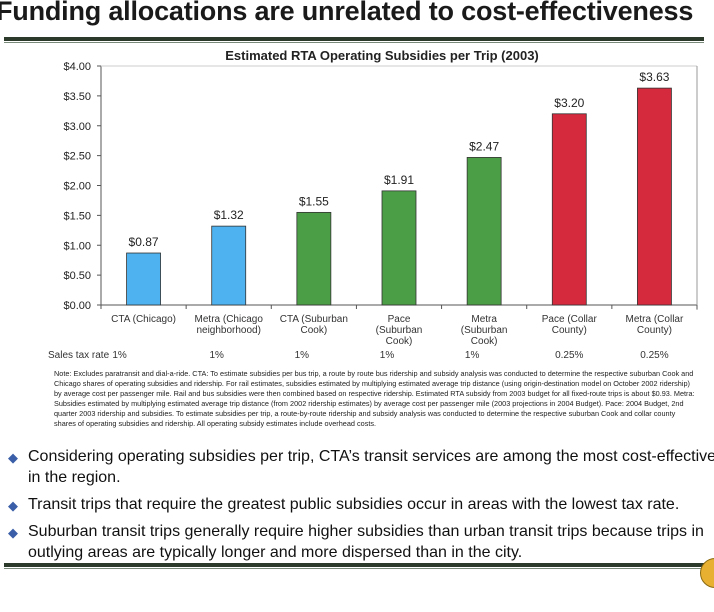 The height and width of the screenshot is (612, 714). I want to click on data-label: $0.87, so click(144, 242).